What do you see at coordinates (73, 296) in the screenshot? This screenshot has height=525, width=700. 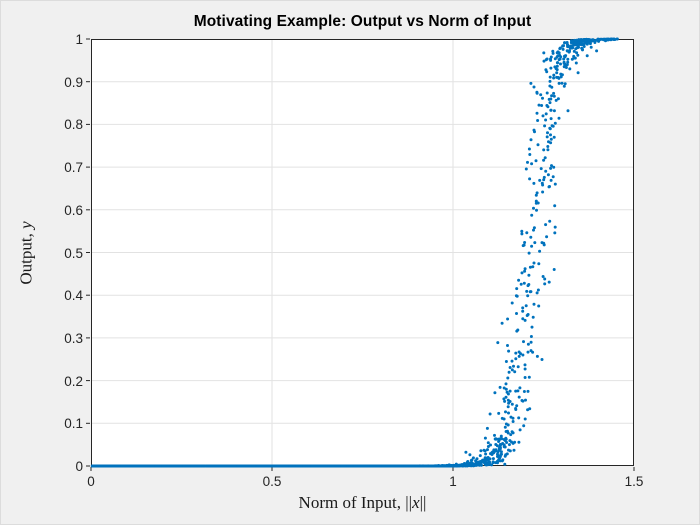 I see `y-tick-label: 0.4` at bounding box center [73, 296].